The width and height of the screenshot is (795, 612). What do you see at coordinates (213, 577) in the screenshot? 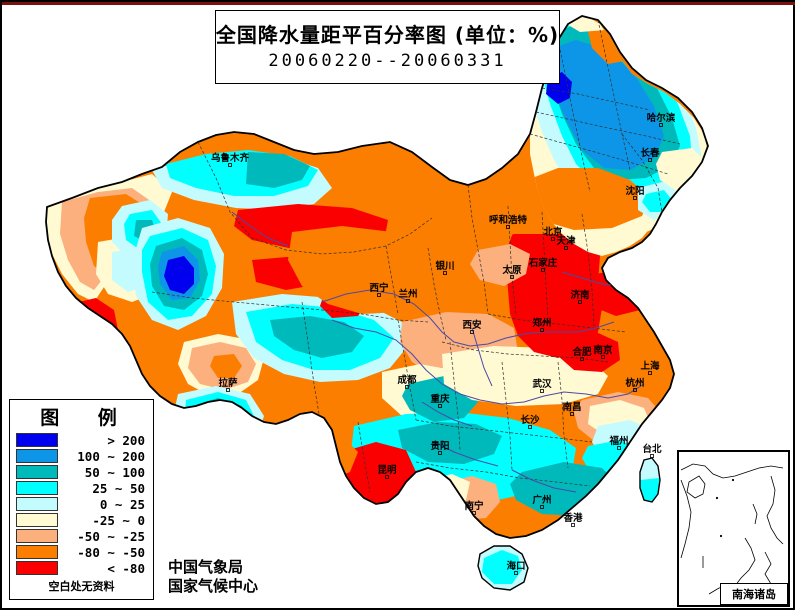
I see `credits-block: 中国气象局 国家气候中心` at bounding box center [213, 577].